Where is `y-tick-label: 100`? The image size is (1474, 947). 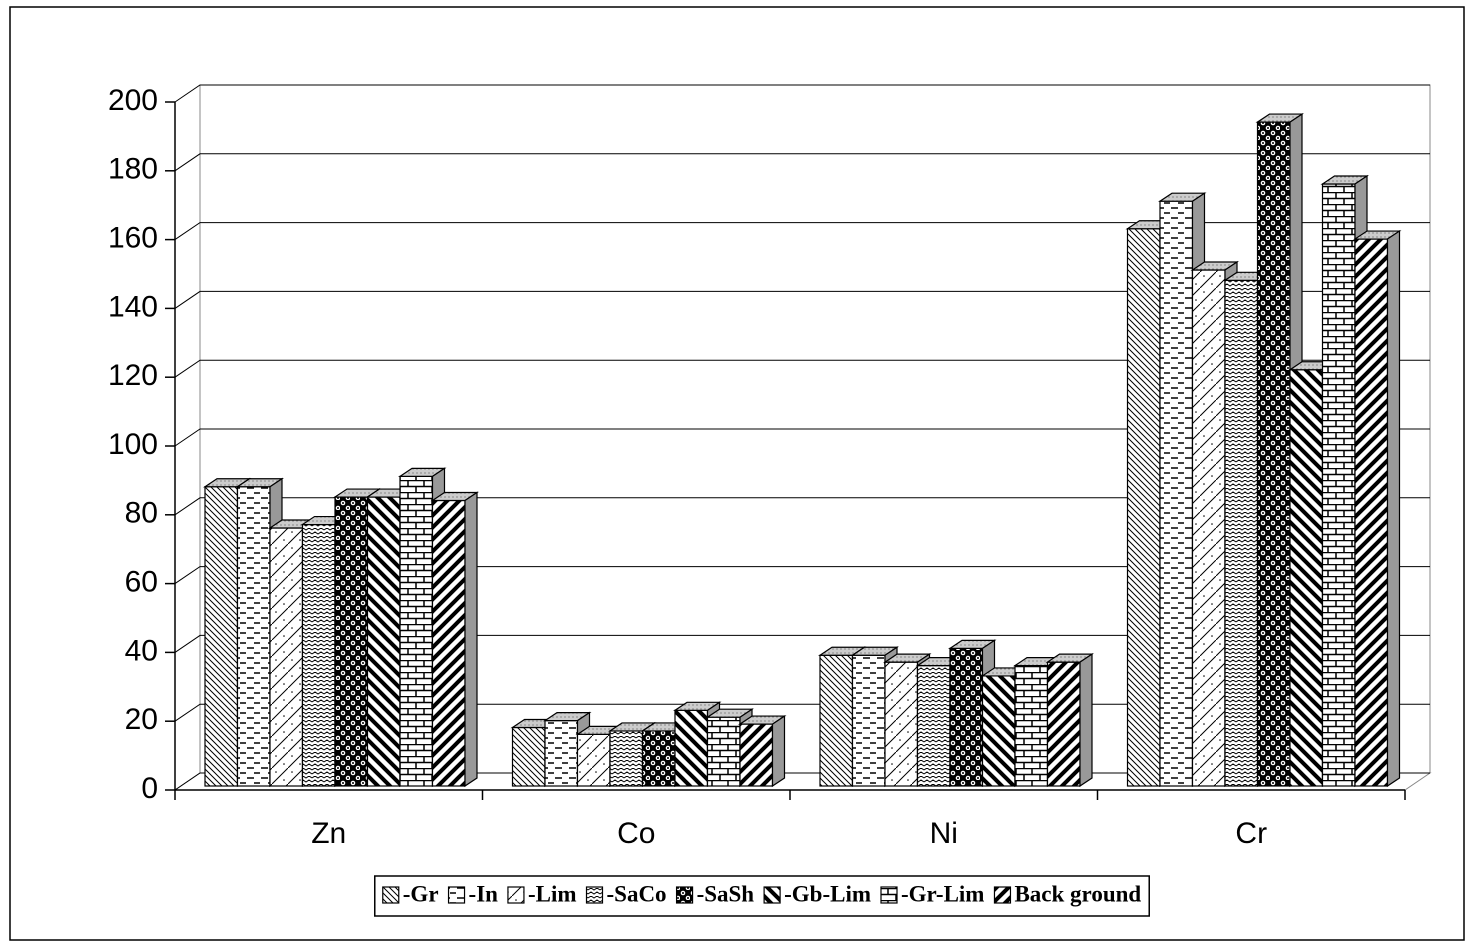
y-tick-label: 100 is located at coordinates (133, 444).